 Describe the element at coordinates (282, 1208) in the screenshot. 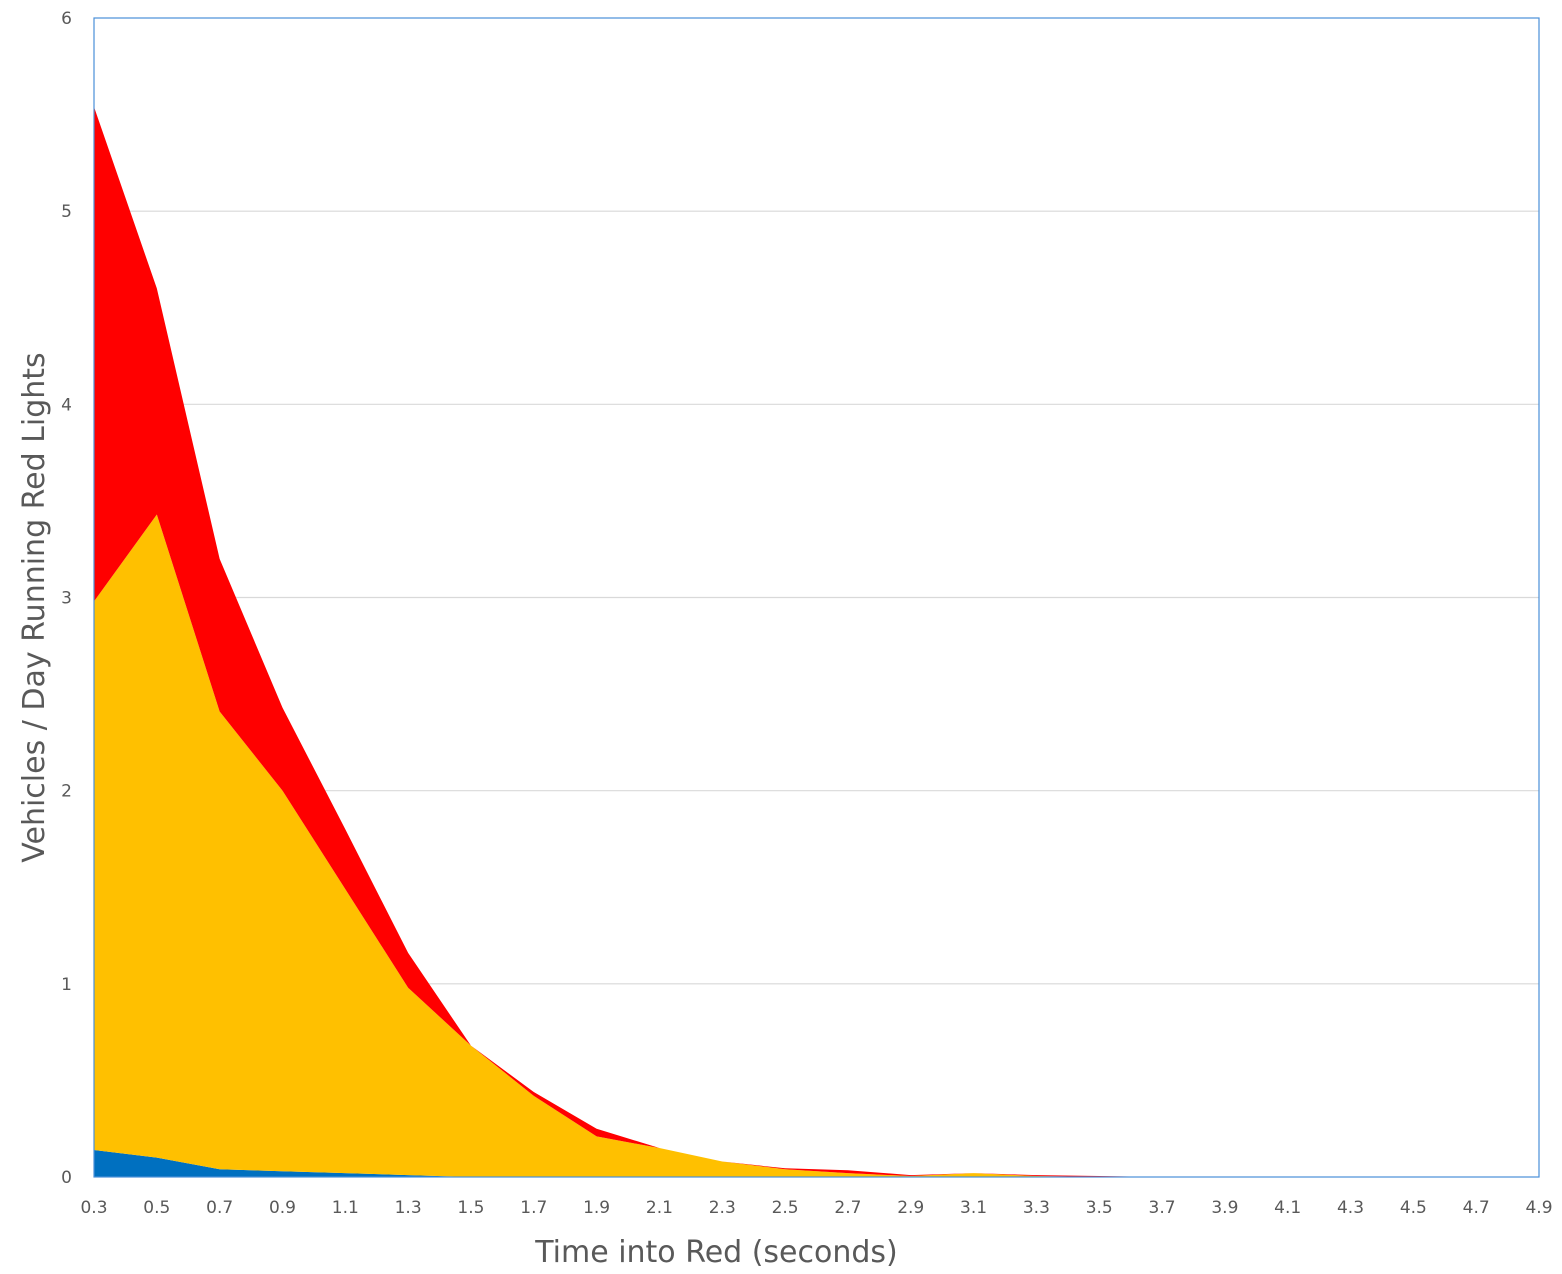

I see `x-tick-label-3: 0.9` at that location.